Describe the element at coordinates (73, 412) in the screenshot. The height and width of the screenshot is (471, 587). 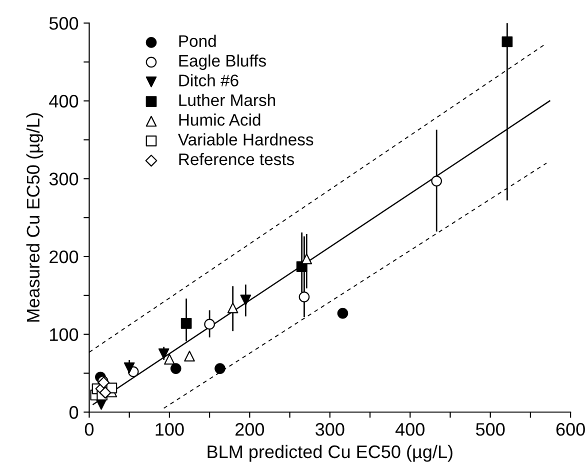
I see `y-tick-label: 0` at that location.